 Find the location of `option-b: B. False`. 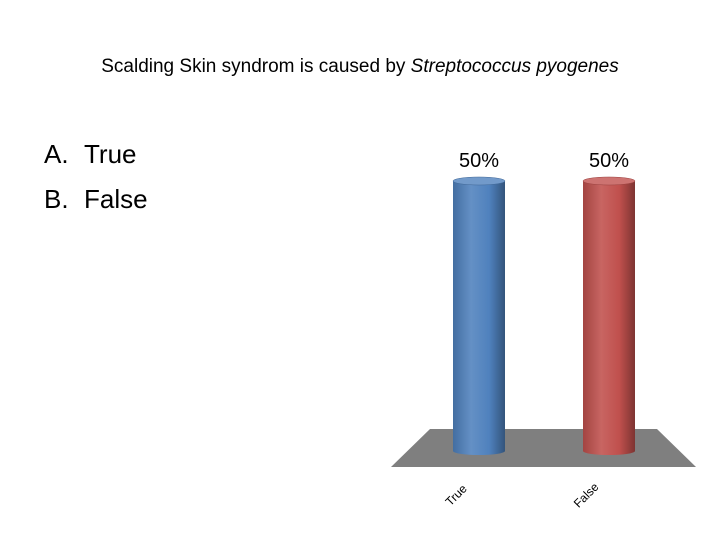

option-b: B. False is located at coordinates (96, 199).